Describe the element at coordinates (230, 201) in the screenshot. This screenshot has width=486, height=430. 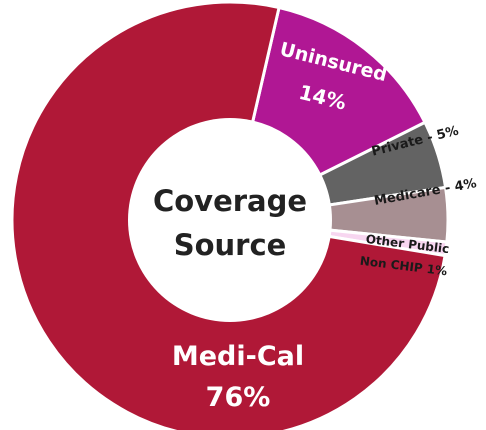
I see `center-label-line-1: Coverage` at that location.